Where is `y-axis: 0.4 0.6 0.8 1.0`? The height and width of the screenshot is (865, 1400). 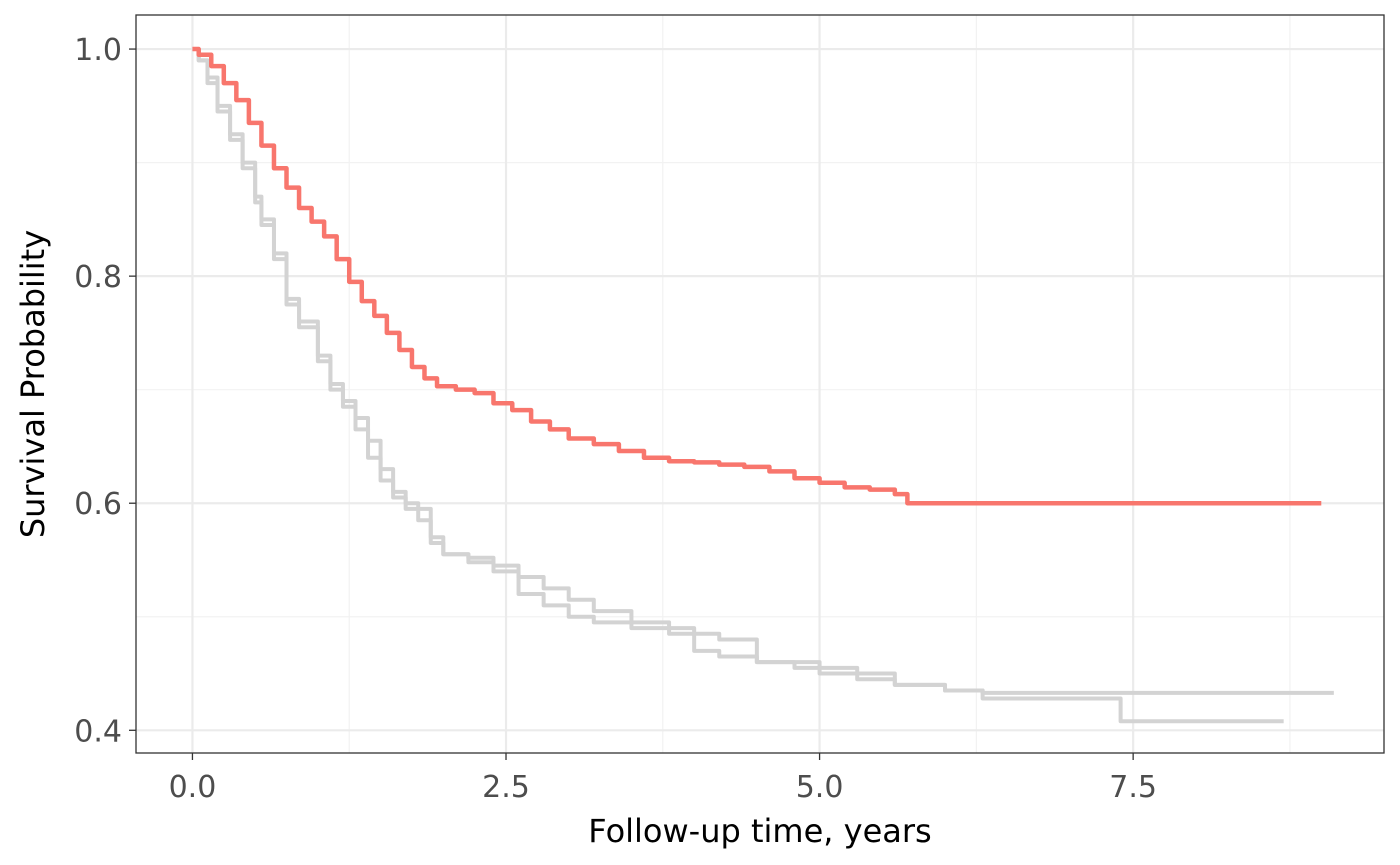 y-axis: 0.4 0.6 0.8 1.0 is located at coordinates (105, 391).